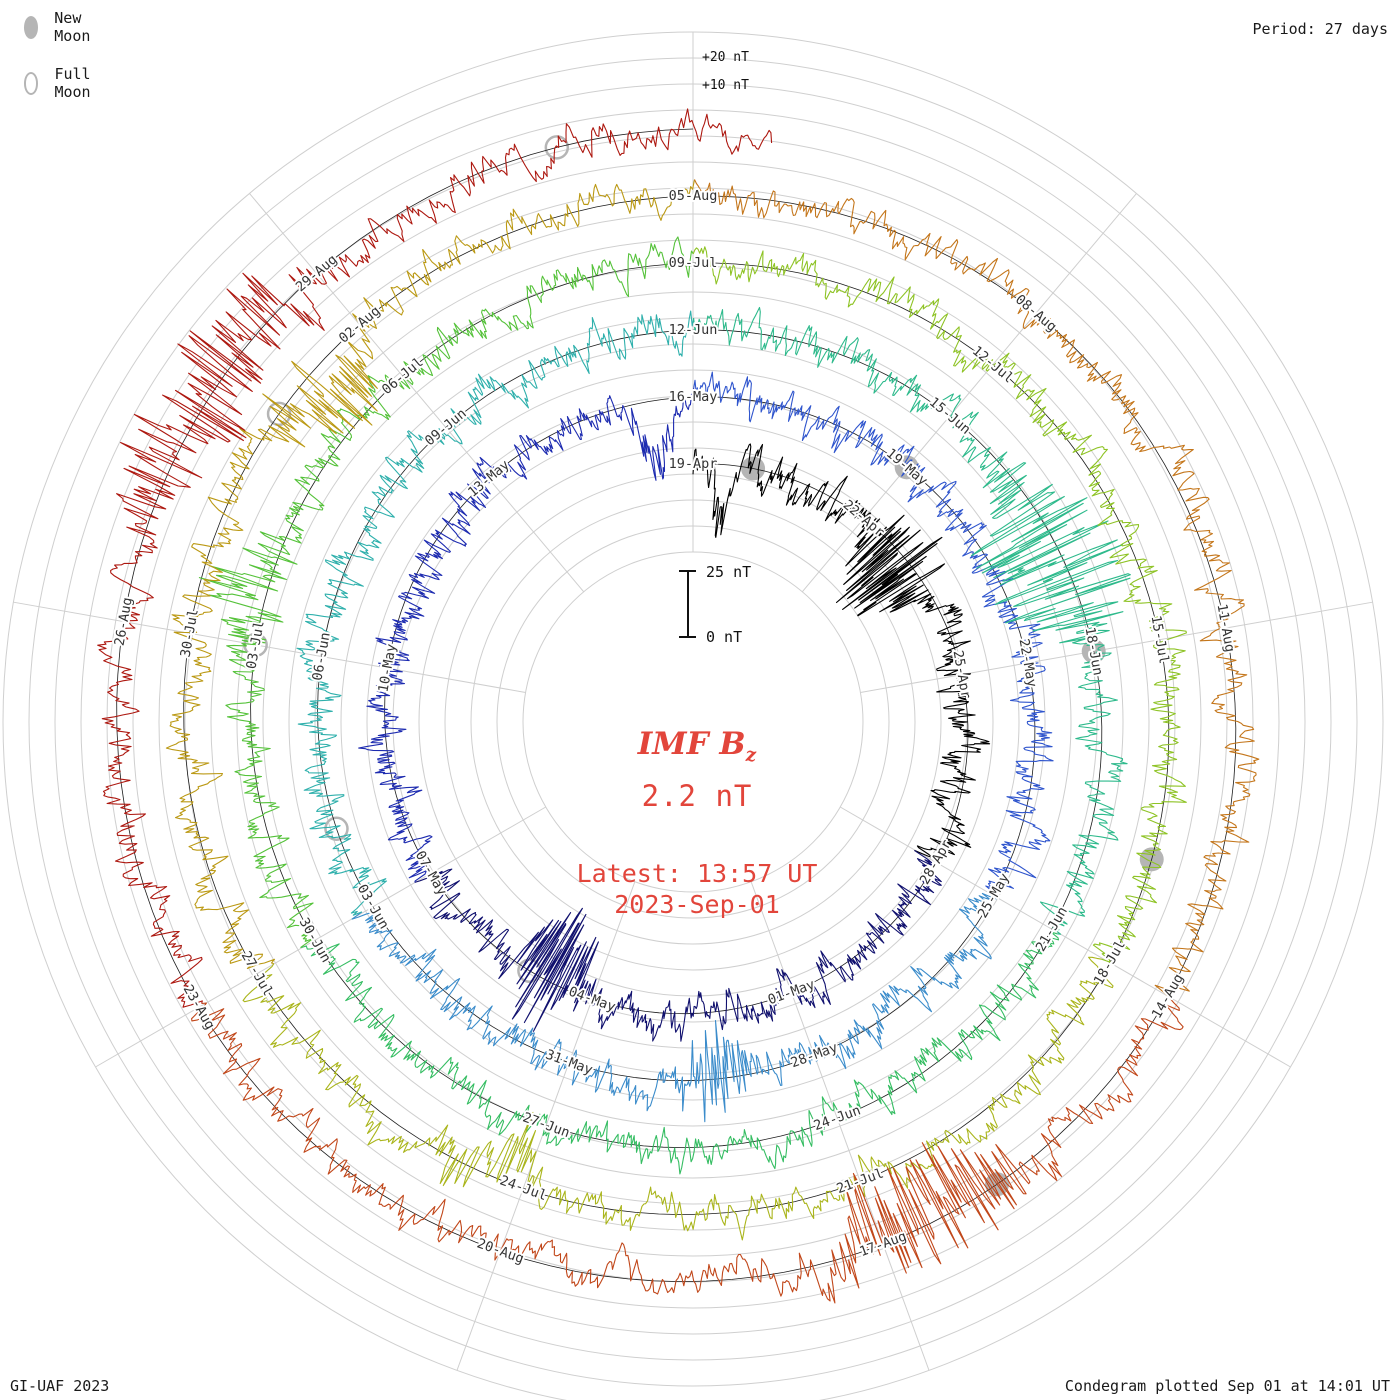  I want to click on date-label: 09-Jun, so click(446, 428).